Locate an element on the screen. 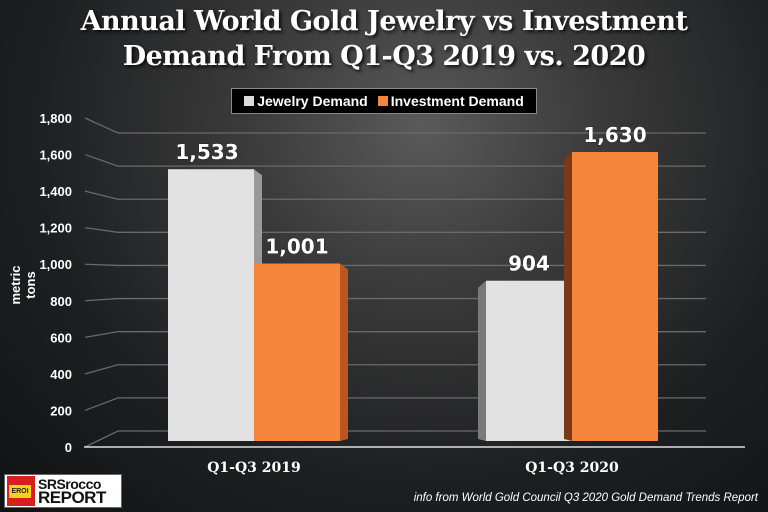 The image size is (768, 512). y-tick-label: 1,600 is located at coordinates (55, 155).